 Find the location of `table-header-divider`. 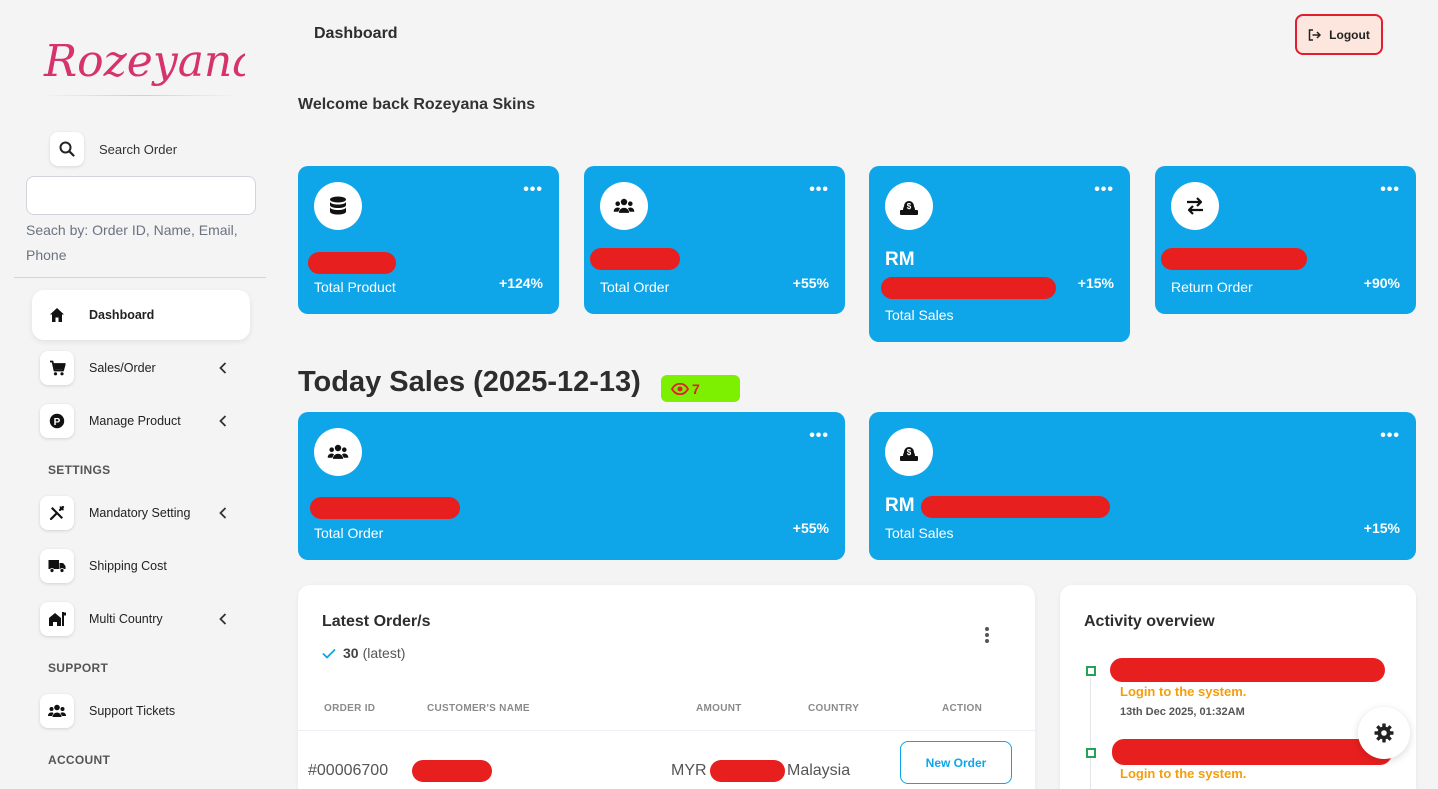

table-header-divider is located at coordinates (666, 730).